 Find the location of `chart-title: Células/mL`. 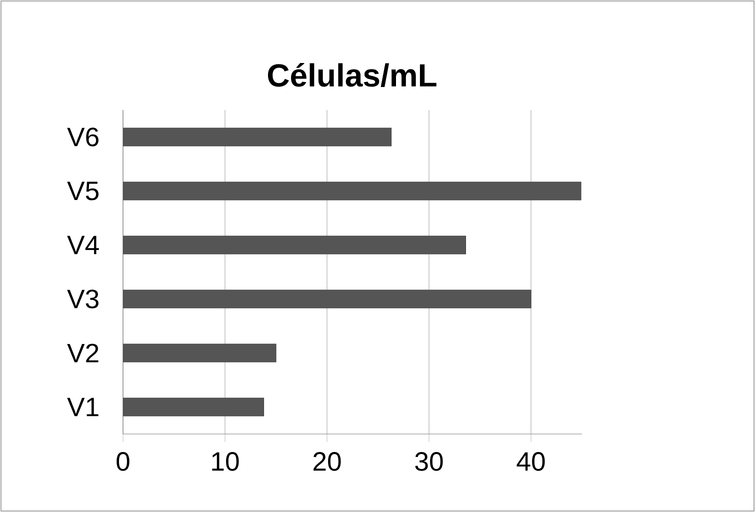

chart-title: Células/mL is located at coordinates (352, 75).